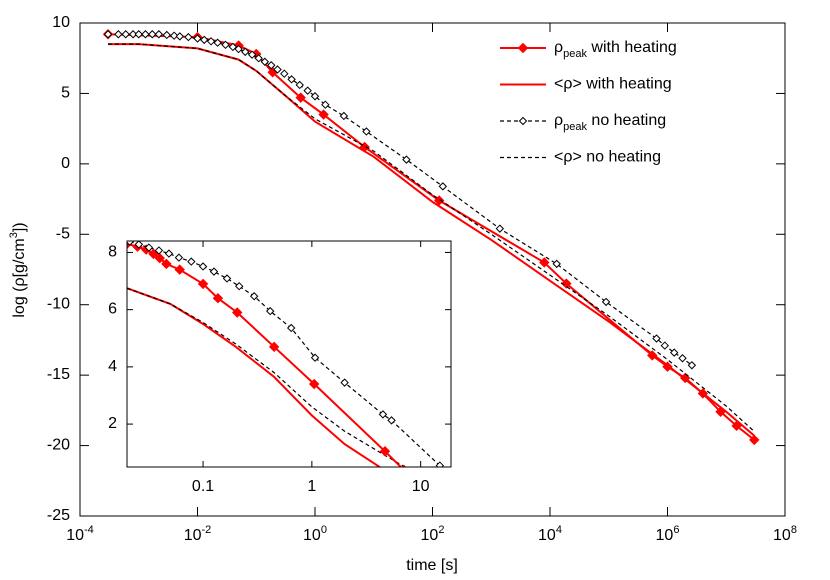 The image size is (830, 580). I want to click on series-line, so click(266, 377).